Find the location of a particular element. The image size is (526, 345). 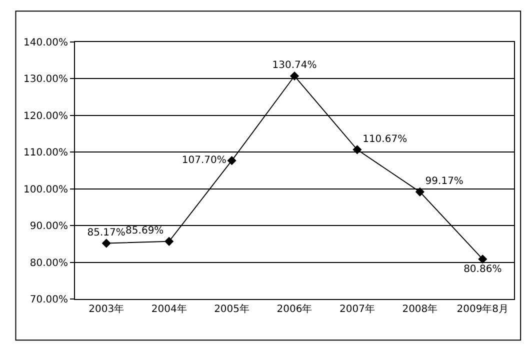

data-label: 110.67% is located at coordinates (385, 139).